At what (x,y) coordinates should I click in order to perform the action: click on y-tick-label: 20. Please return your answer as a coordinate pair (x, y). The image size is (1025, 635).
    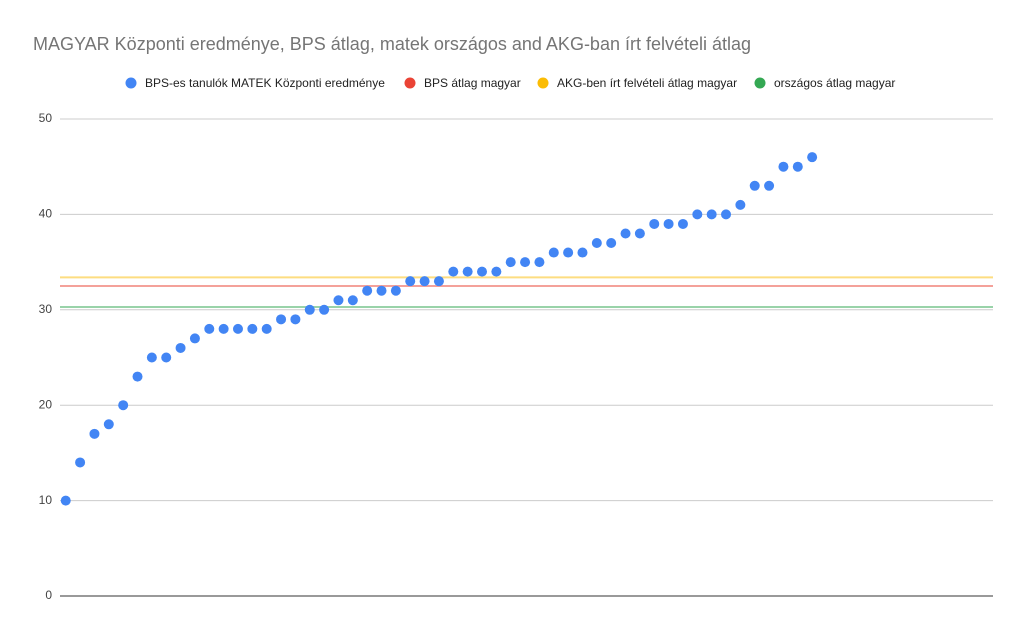
    Looking at the image, I should click on (46, 404).